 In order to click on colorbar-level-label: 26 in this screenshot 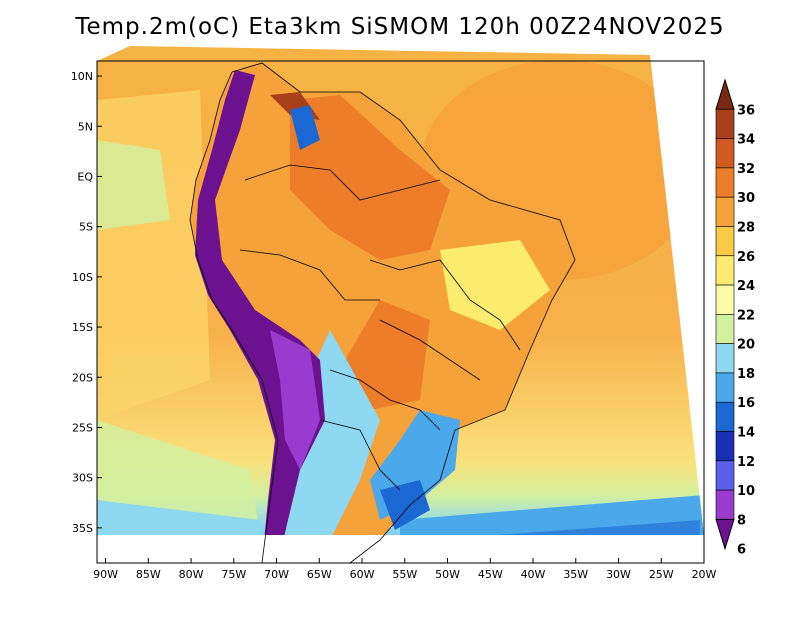, I will do `click(746, 257)`.